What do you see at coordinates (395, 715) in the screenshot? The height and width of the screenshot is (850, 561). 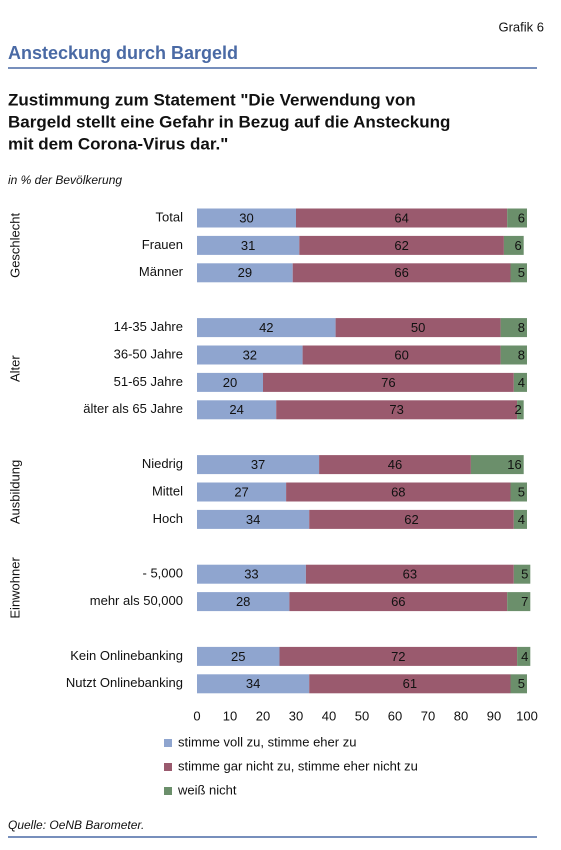 I see `x-tick-label: 60` at bounding box center [395, 715].